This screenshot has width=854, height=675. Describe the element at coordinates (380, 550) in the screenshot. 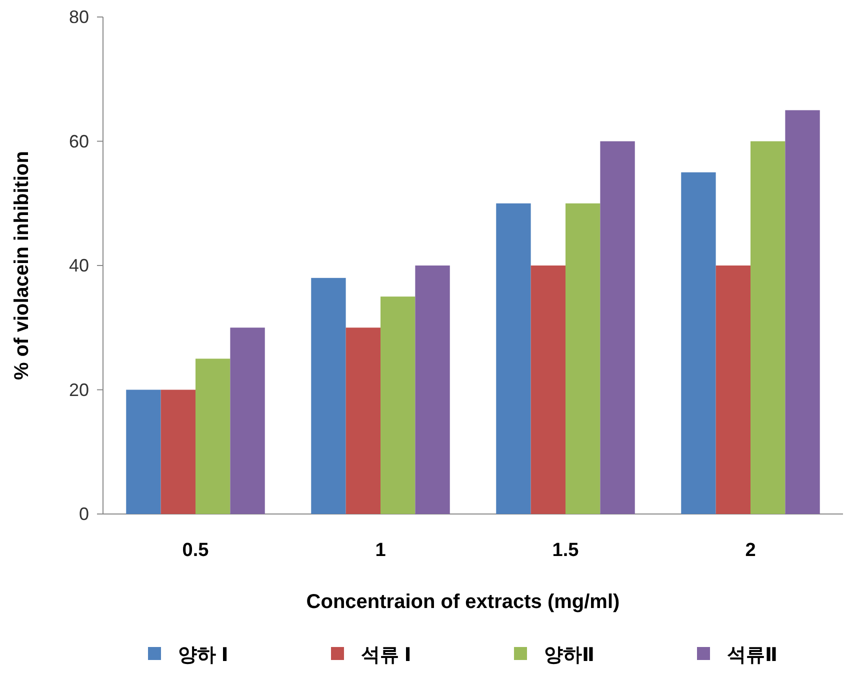

I see `x-tick-label: 1` at that location.